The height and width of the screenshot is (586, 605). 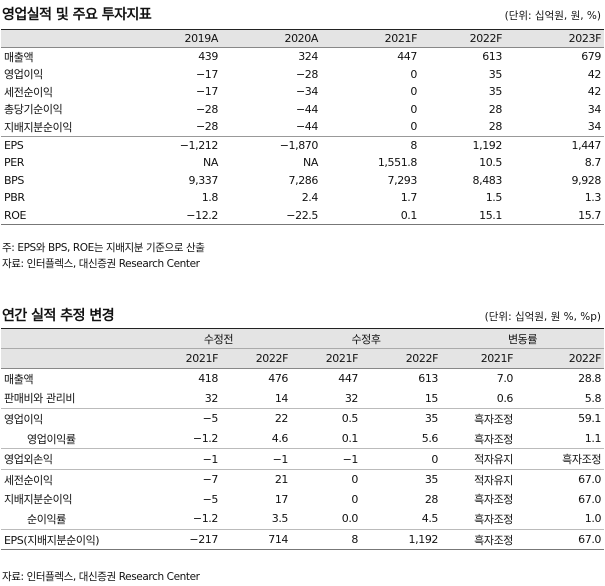 What do you see at coordinates (402, 180) in the screenshot?
I see `cell: 7,293` at bounding box center [402, 180].